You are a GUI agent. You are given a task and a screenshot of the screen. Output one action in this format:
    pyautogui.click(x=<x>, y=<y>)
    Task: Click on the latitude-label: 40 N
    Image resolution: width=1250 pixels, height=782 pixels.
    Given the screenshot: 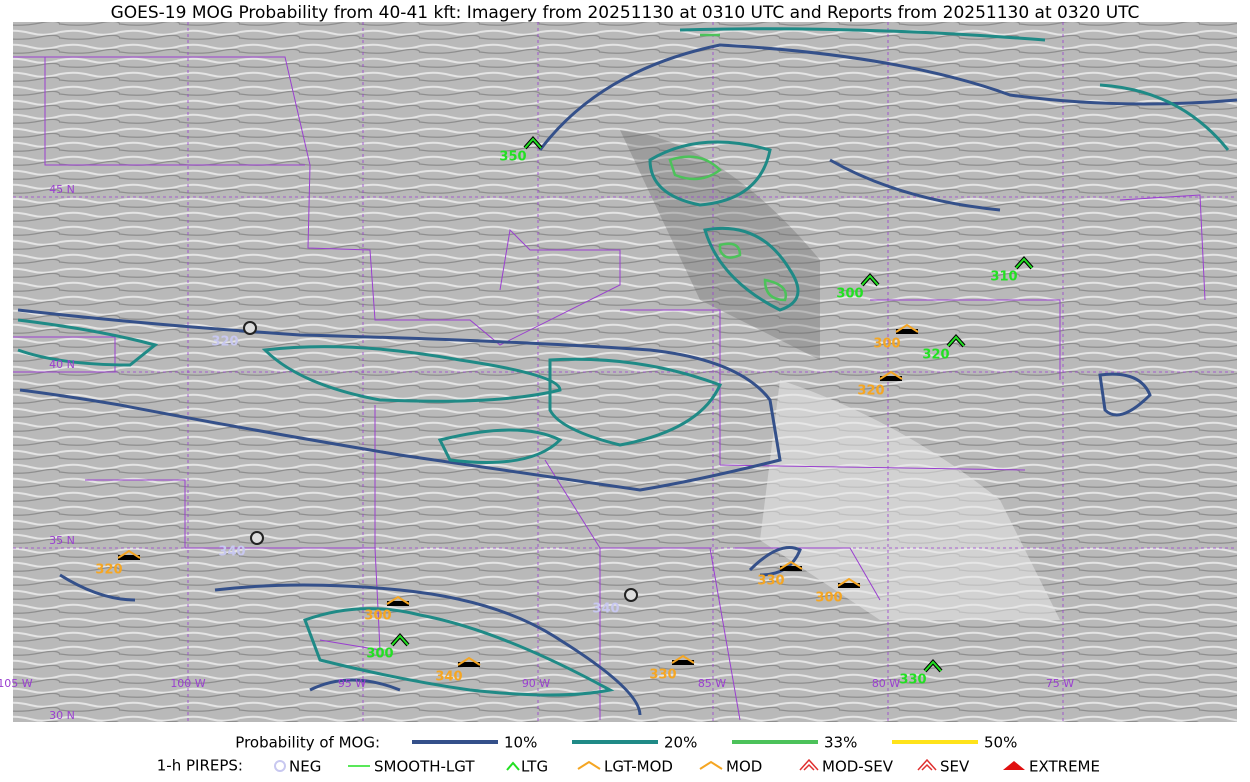 What is the action you would take?
    pyautogui.click(x=62, y=364)
    